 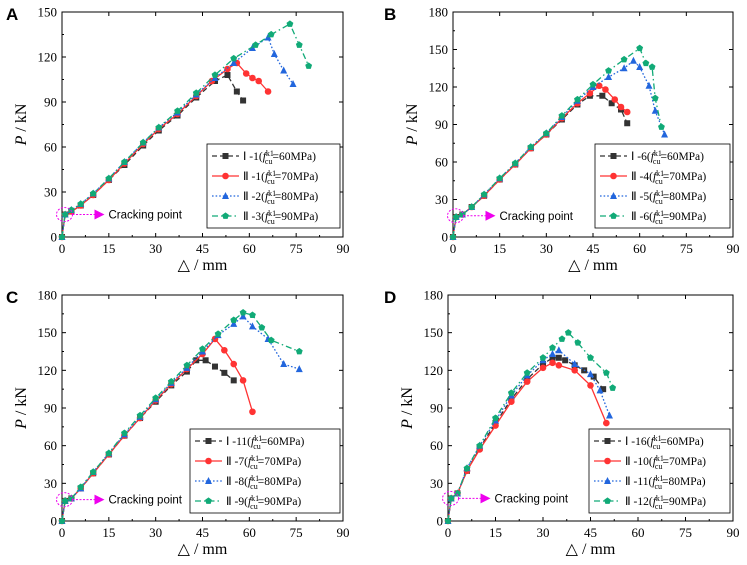 I want to click on x-tick-label: 0, so click(x=448, y=532).